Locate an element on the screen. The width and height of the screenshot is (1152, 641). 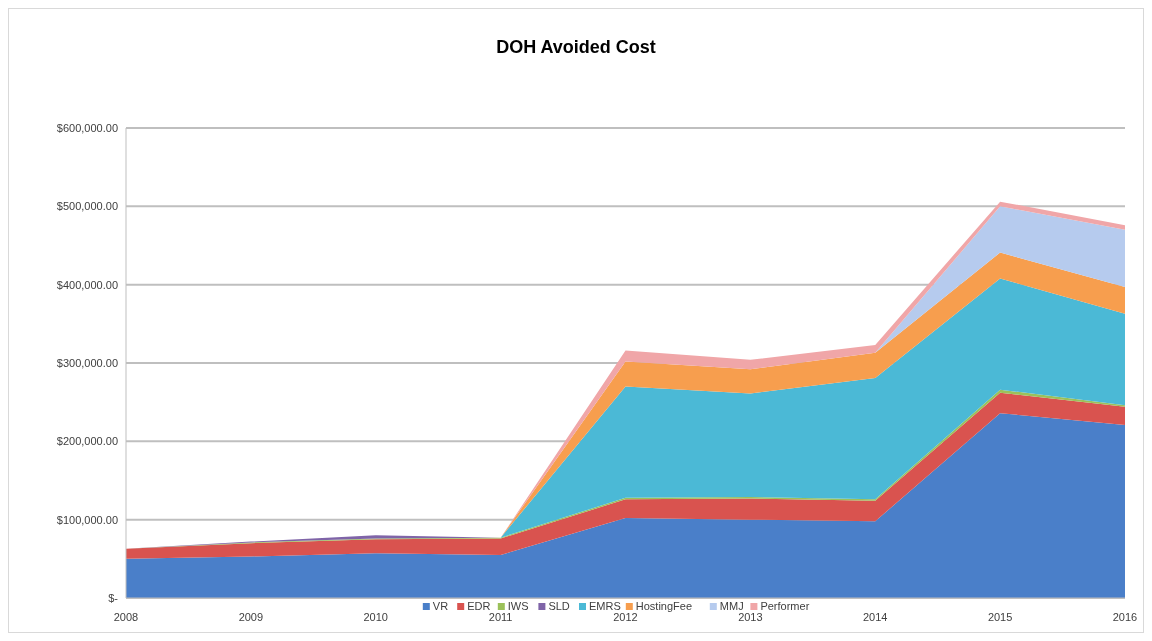
x-tick-label: 2011 is located at coordinates (500, 617).